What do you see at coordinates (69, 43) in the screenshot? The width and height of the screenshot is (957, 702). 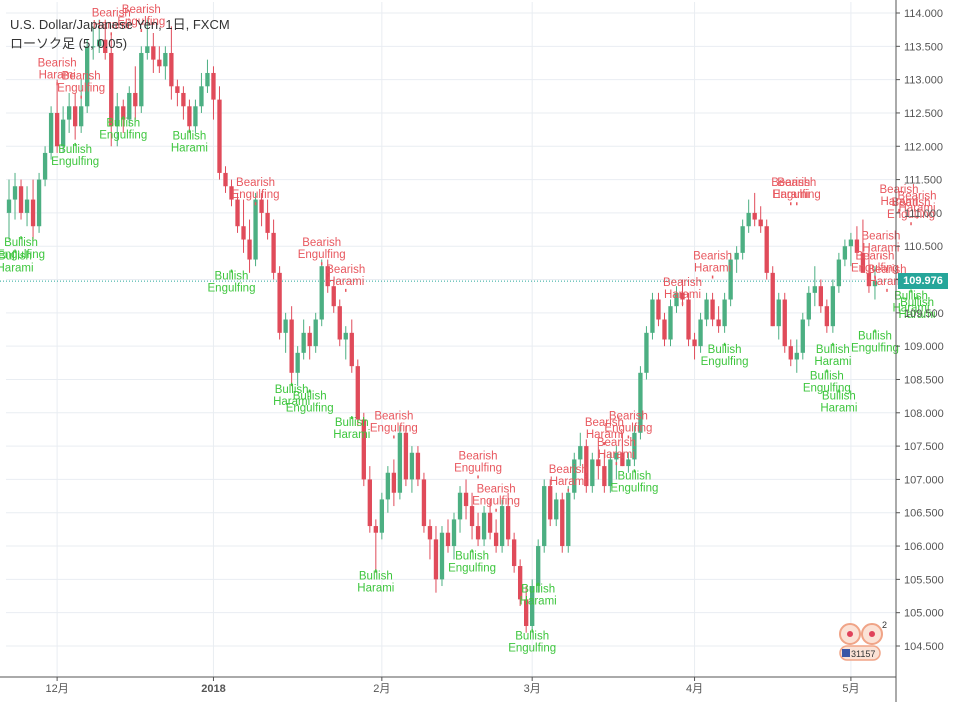 I see `chart-indicator-label: ローソク足 (5, 0.05)` at bounding box center [69, 43].